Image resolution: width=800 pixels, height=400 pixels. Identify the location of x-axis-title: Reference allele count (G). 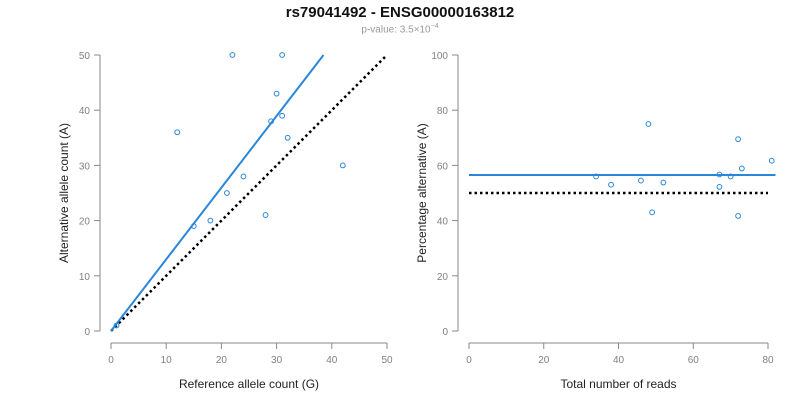
(249, 384).